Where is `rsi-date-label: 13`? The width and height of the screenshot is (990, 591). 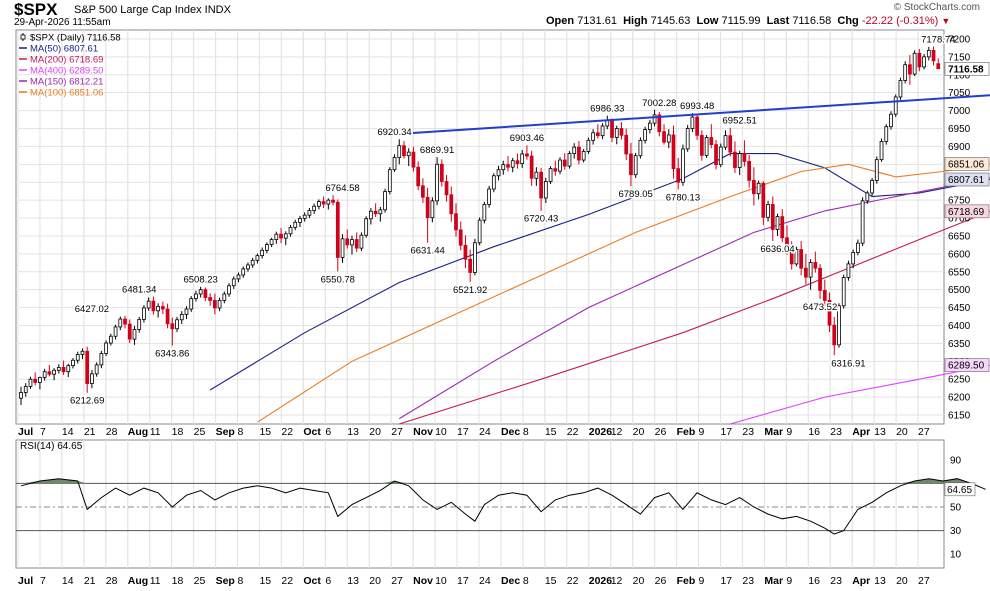 rsi-date-label: 13 is located at coordinates (880, 581).